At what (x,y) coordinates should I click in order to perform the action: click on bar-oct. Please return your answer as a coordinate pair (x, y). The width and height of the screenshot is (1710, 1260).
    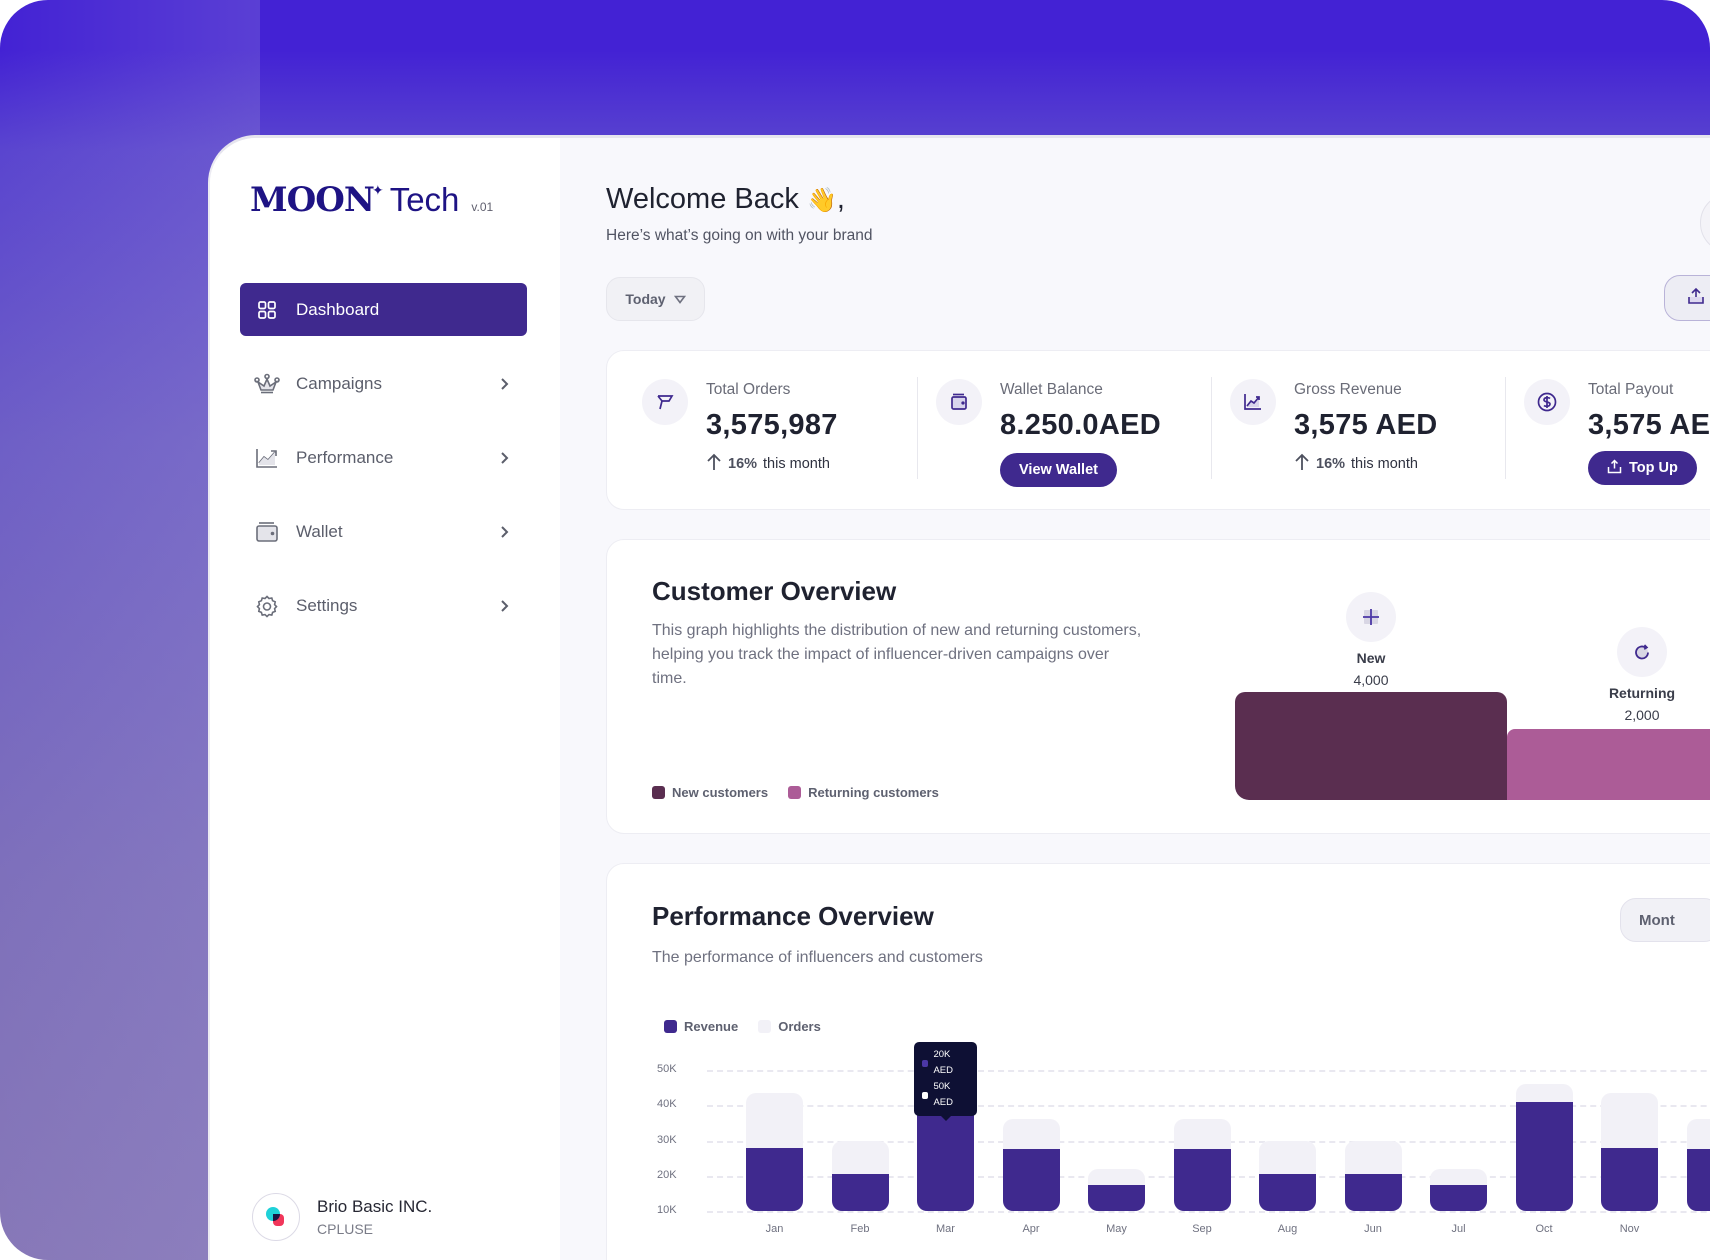
    Looking at the image, I should click on (1544, 1147).